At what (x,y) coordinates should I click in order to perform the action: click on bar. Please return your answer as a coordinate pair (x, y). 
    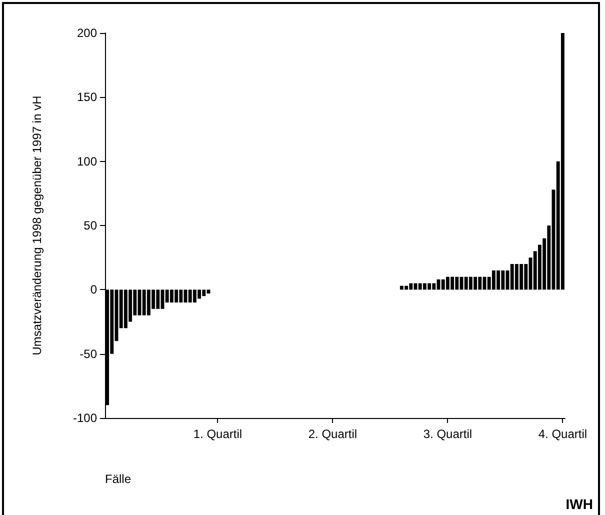
    Looking at the image, I should click on (562, 161).